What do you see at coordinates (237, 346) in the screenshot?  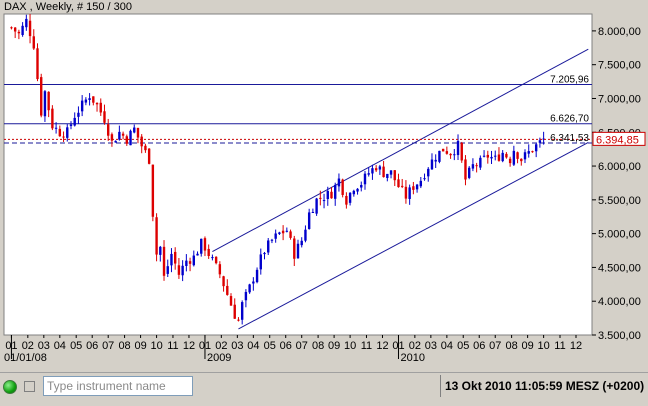 I see `x-tick-label: 03` at bounding box center [237, 346].